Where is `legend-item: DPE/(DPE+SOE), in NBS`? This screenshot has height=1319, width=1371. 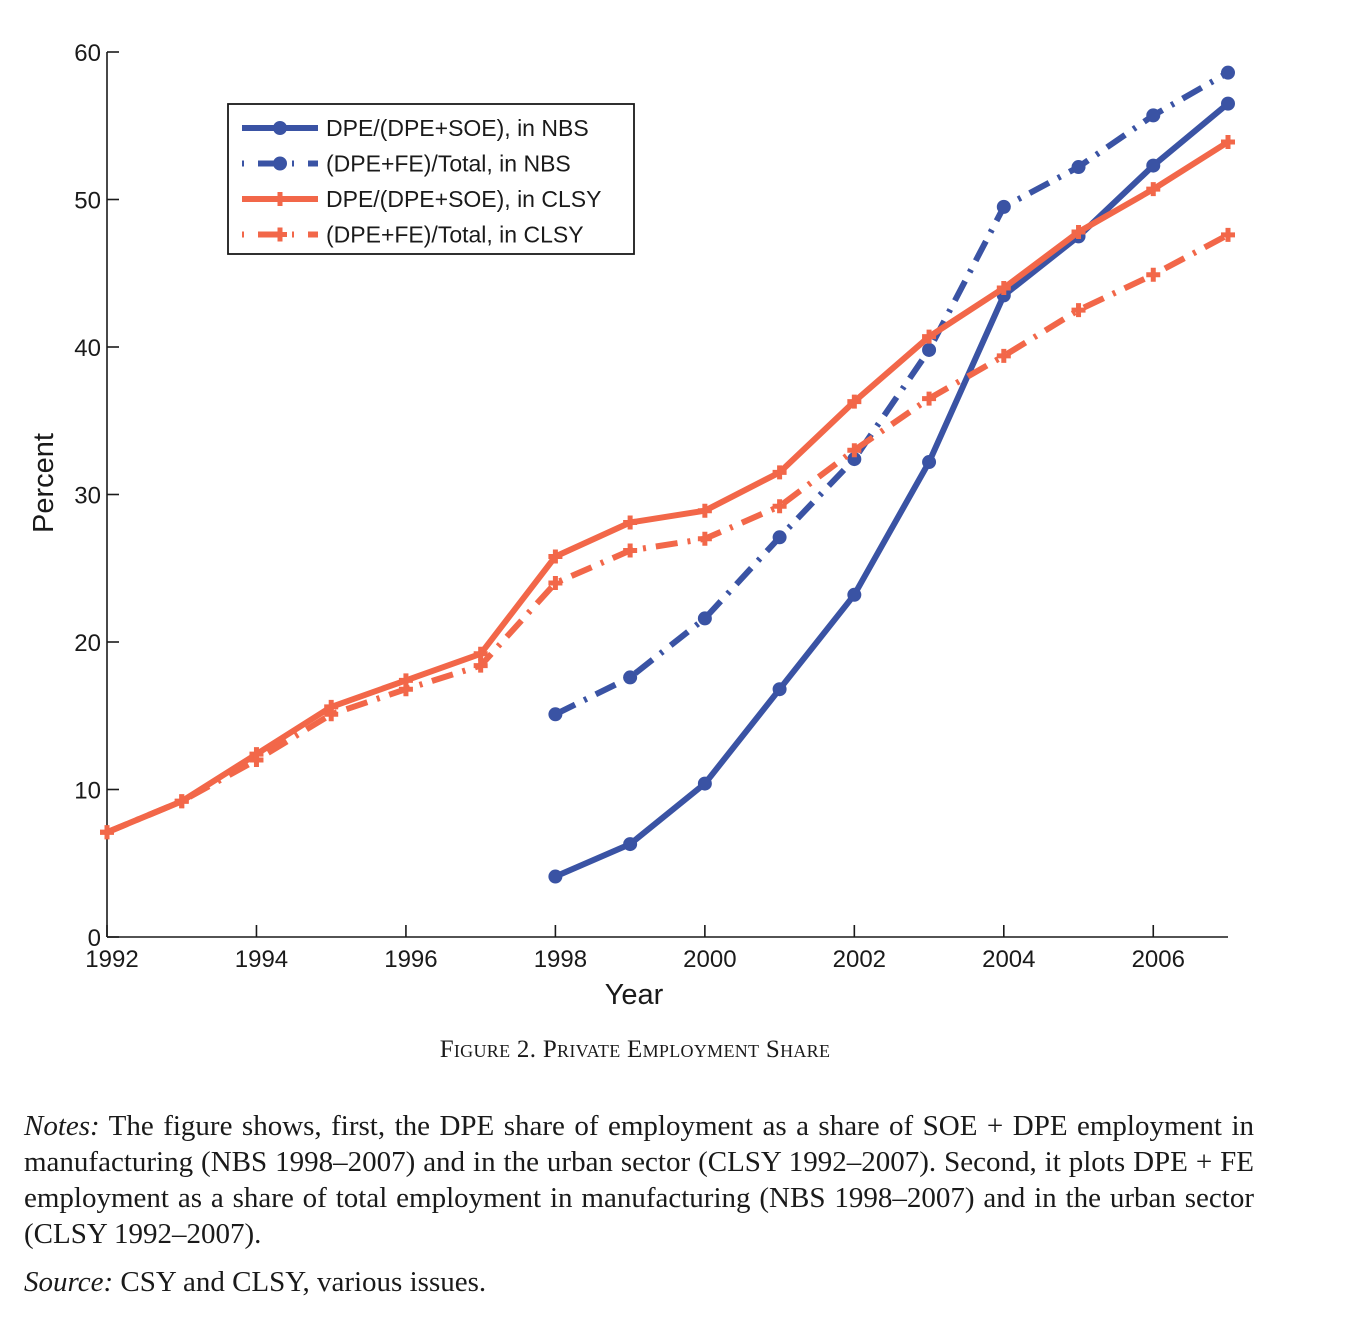
legend-item: DPE/(DPE+SOE), in NBS is located at coordinates (415, 128).